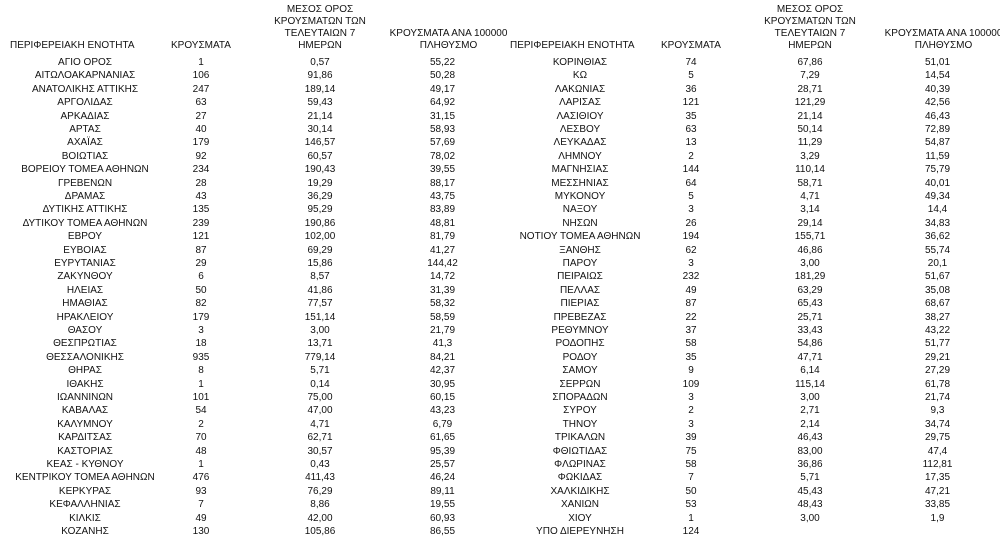 This screenshot has width=1000, height=539. Describe the element at coordinates (320, 277) in the screenshot. I see `cell-value: 8,57` at that location.